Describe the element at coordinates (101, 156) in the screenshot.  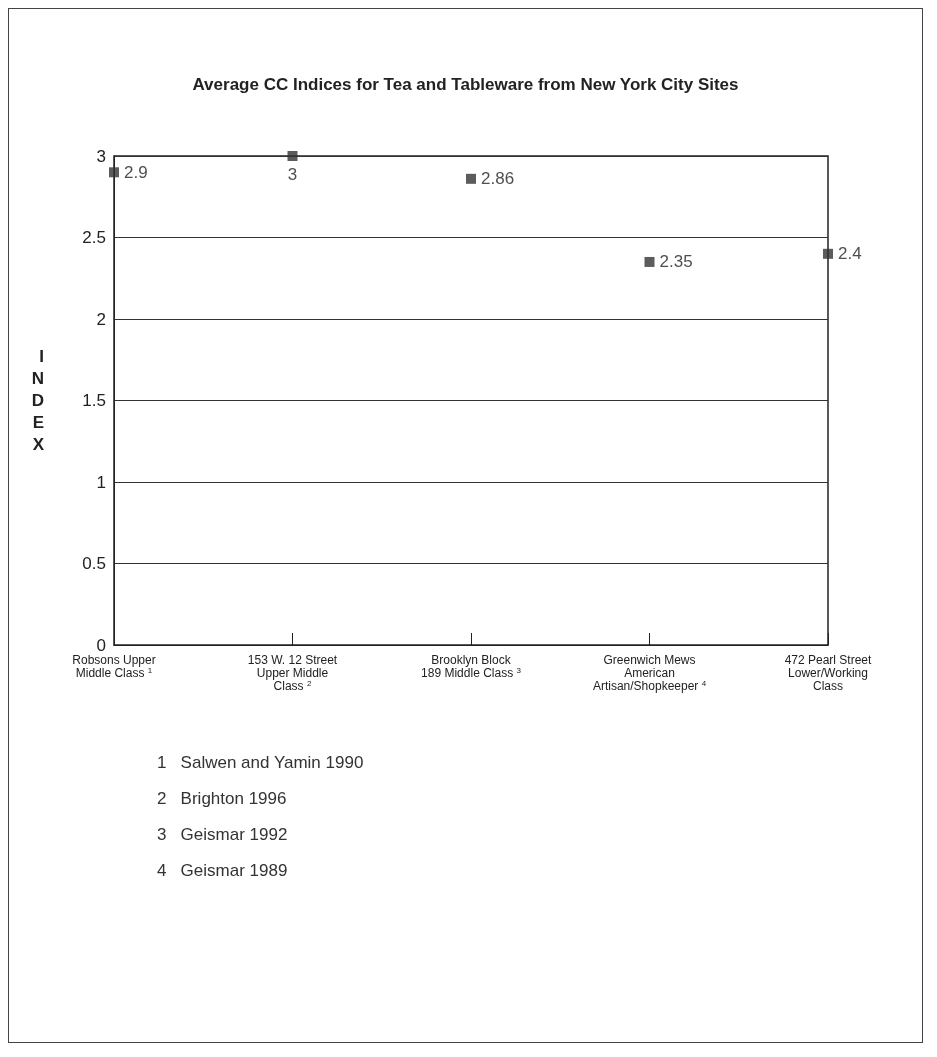
I see `y-tick-label: 3` at that location.